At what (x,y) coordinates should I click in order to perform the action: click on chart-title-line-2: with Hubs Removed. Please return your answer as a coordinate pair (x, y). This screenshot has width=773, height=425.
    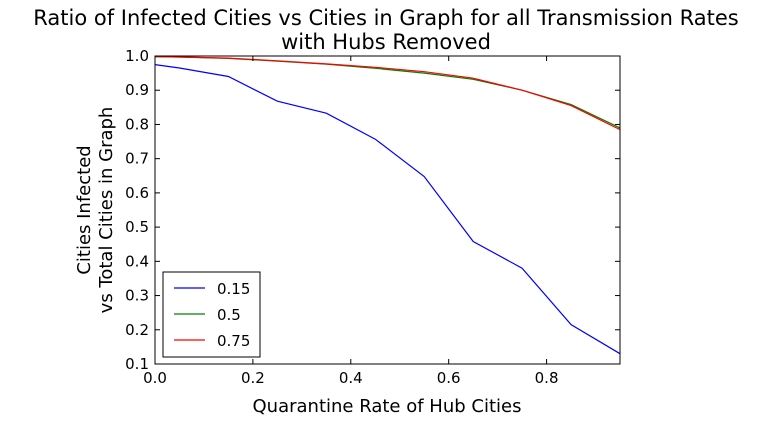
    Looking at the image, I should click on (386, 42).